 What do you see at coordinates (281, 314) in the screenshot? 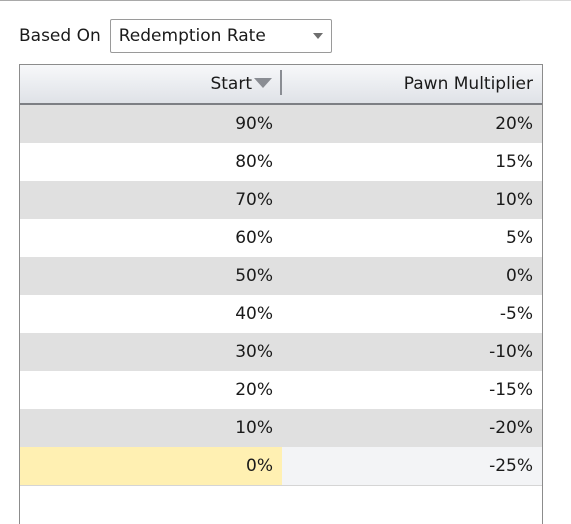
I see `table-row: 40% -5%` at bounding box center [281, 314].